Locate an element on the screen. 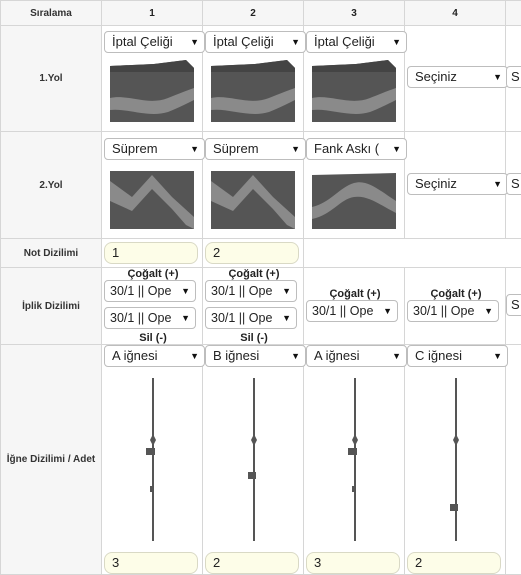 Image resolution: width=521 pixels, height=575 pixels. yol1-select-1: İptal Çeliği▼ is located at coordinates (154, 42).